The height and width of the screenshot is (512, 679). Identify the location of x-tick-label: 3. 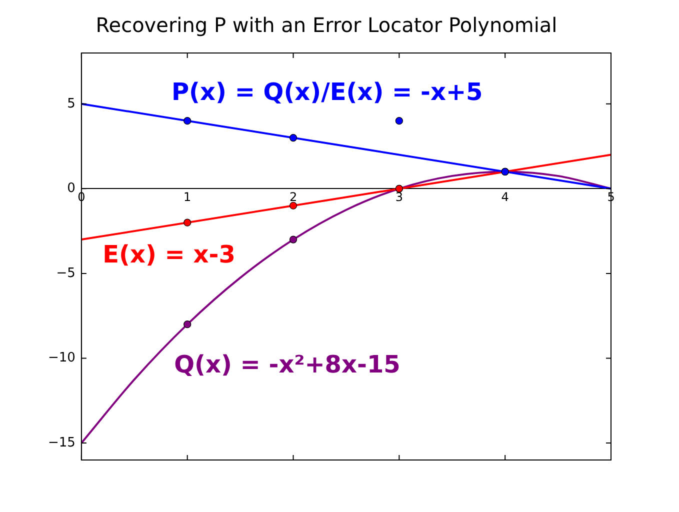
(399, 197).